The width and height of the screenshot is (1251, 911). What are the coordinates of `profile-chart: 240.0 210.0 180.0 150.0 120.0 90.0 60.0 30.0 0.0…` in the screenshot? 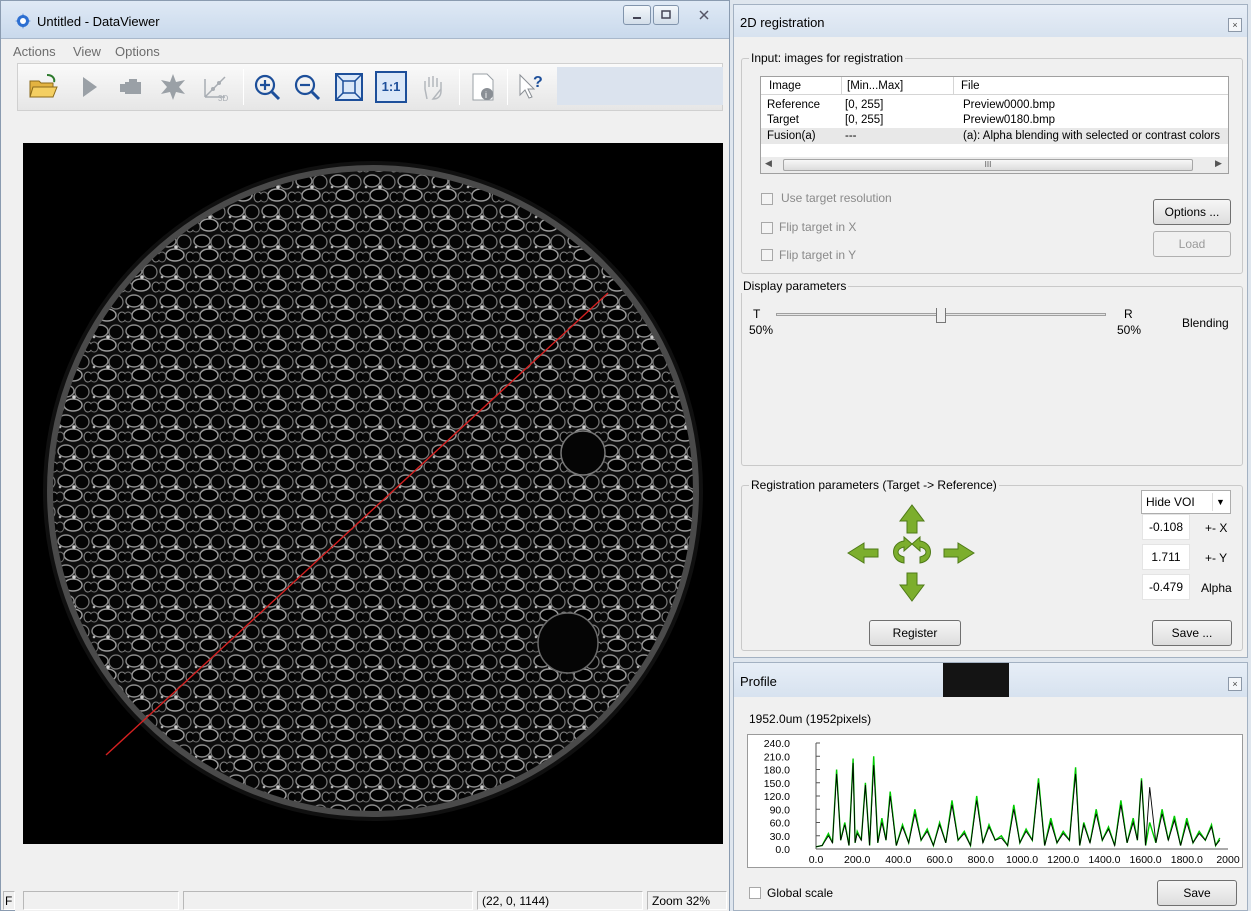 It's located at (995, 801).